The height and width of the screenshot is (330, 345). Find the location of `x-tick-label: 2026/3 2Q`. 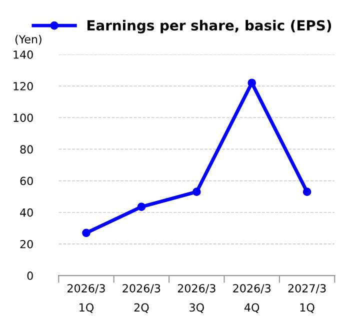

x-tick-label: 2026/3 2Q is located at coordinates (141, 298).